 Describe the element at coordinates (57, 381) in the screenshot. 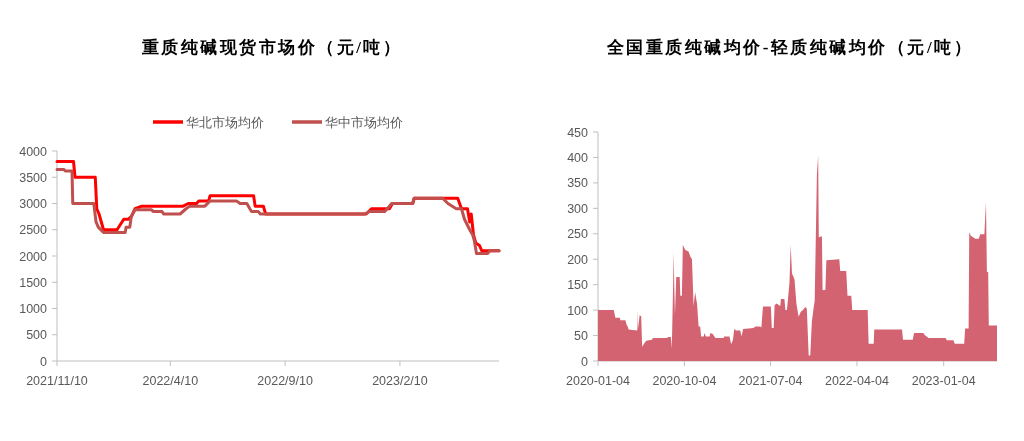

I see `x-tick-label: 2021/11/10` at that location.